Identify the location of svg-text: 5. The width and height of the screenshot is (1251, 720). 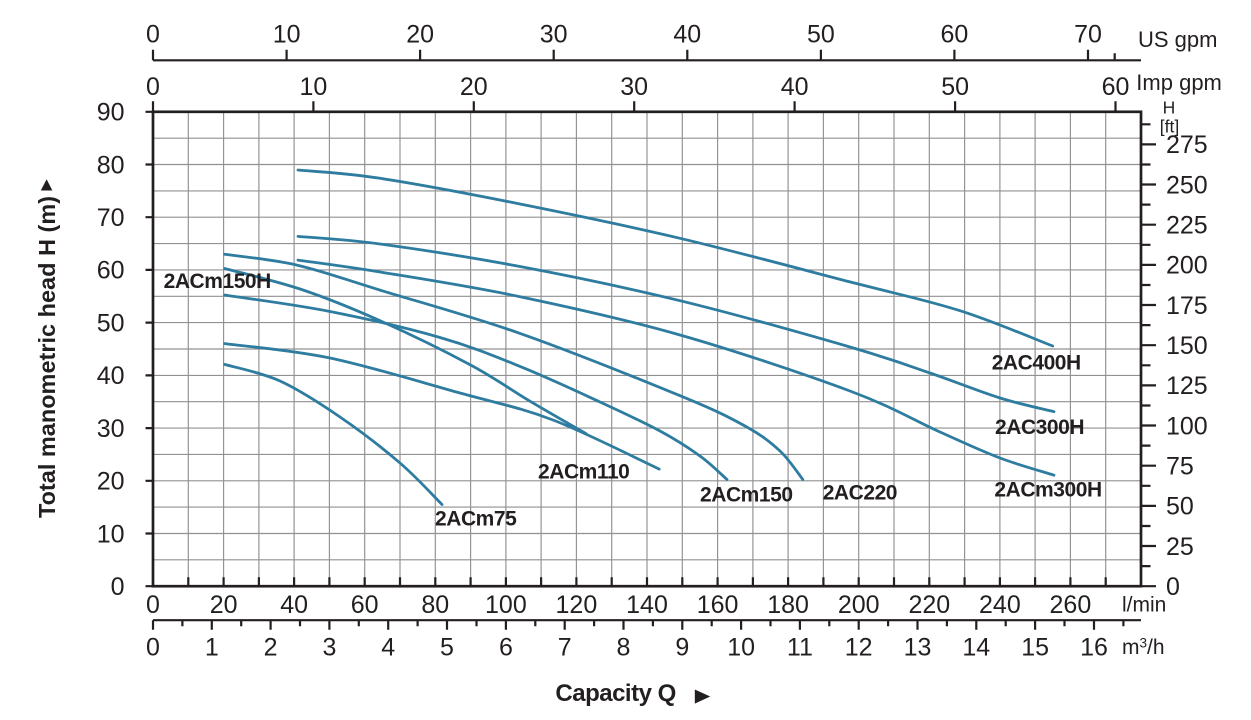
(447, 647).